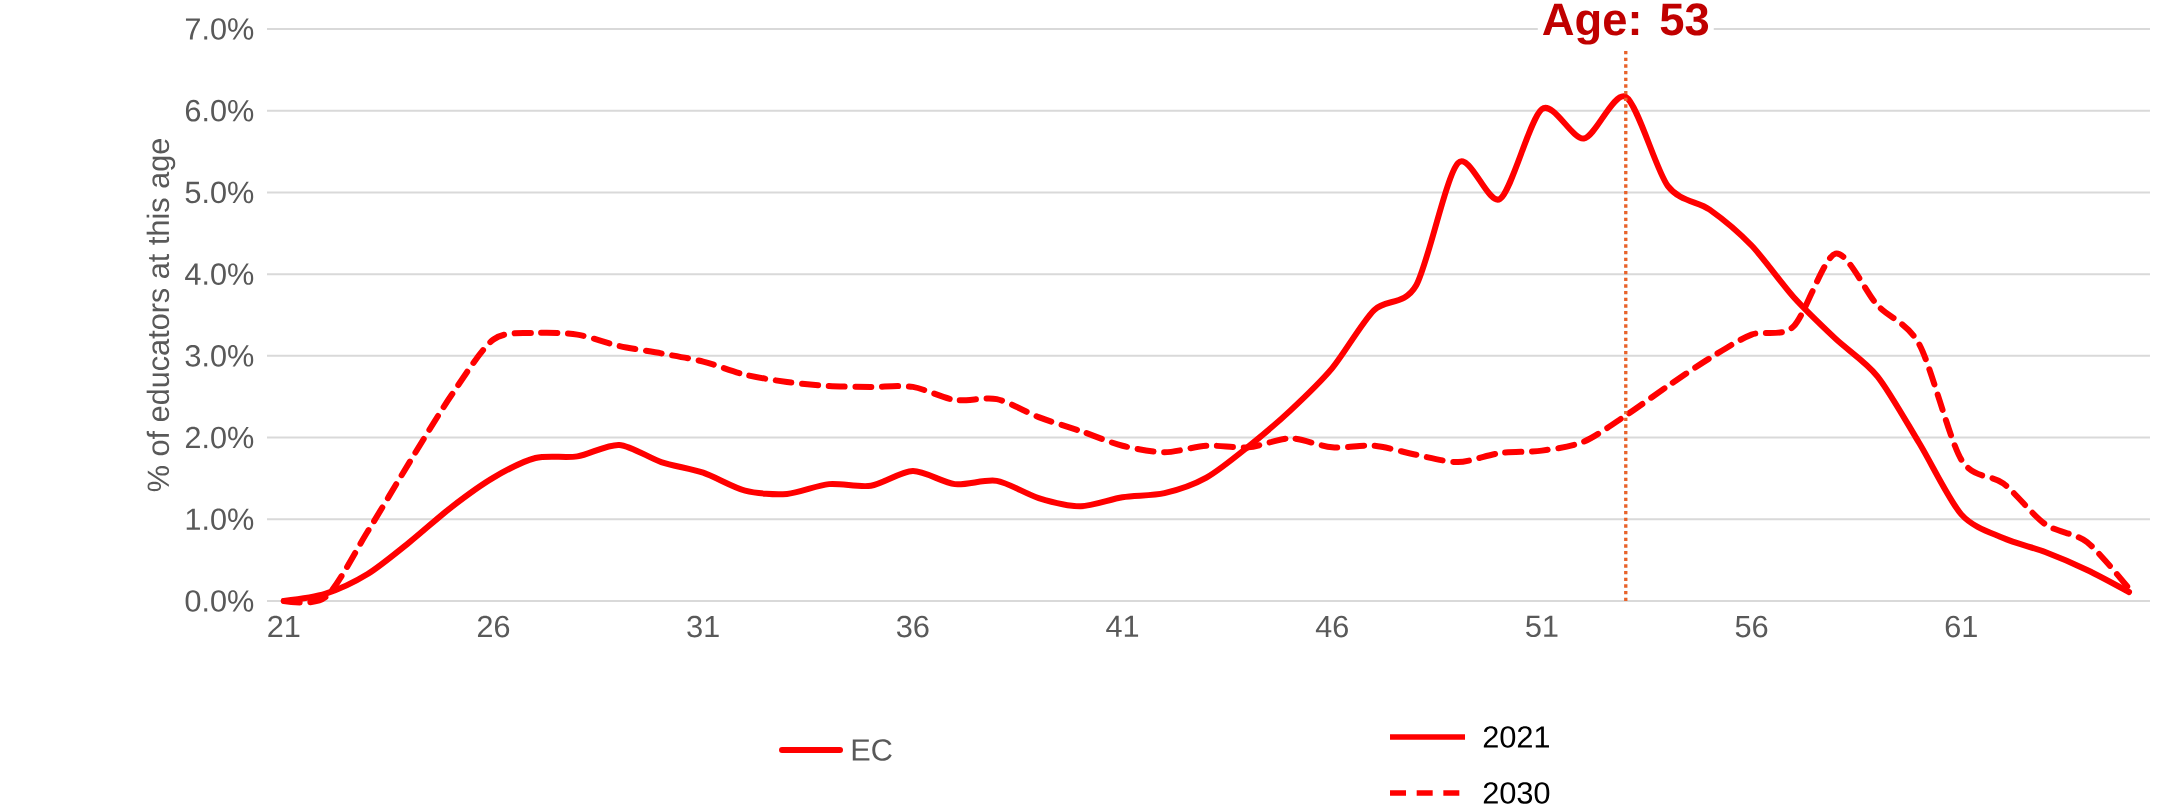  What do you see at coordinates (1122, 626) in the screenshot?
I see `x-tick-label: 41` at bounding box center [1122, 626].